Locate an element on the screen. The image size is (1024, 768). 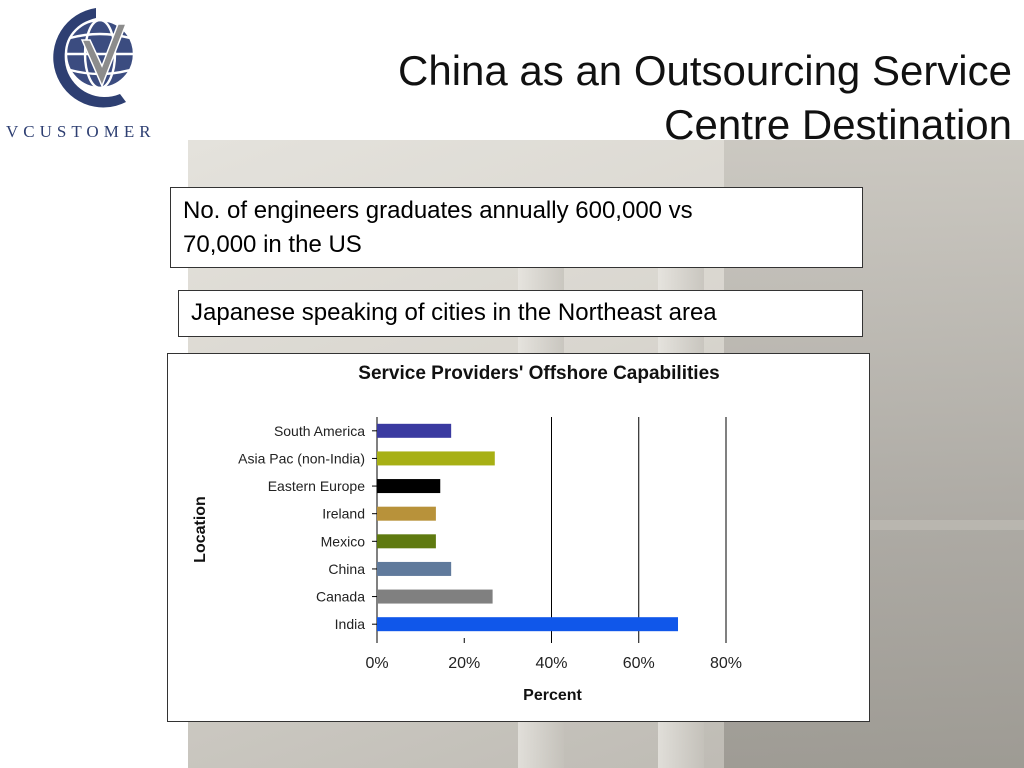
category-label: Eastern Europe is located at coordinates (316, 486).